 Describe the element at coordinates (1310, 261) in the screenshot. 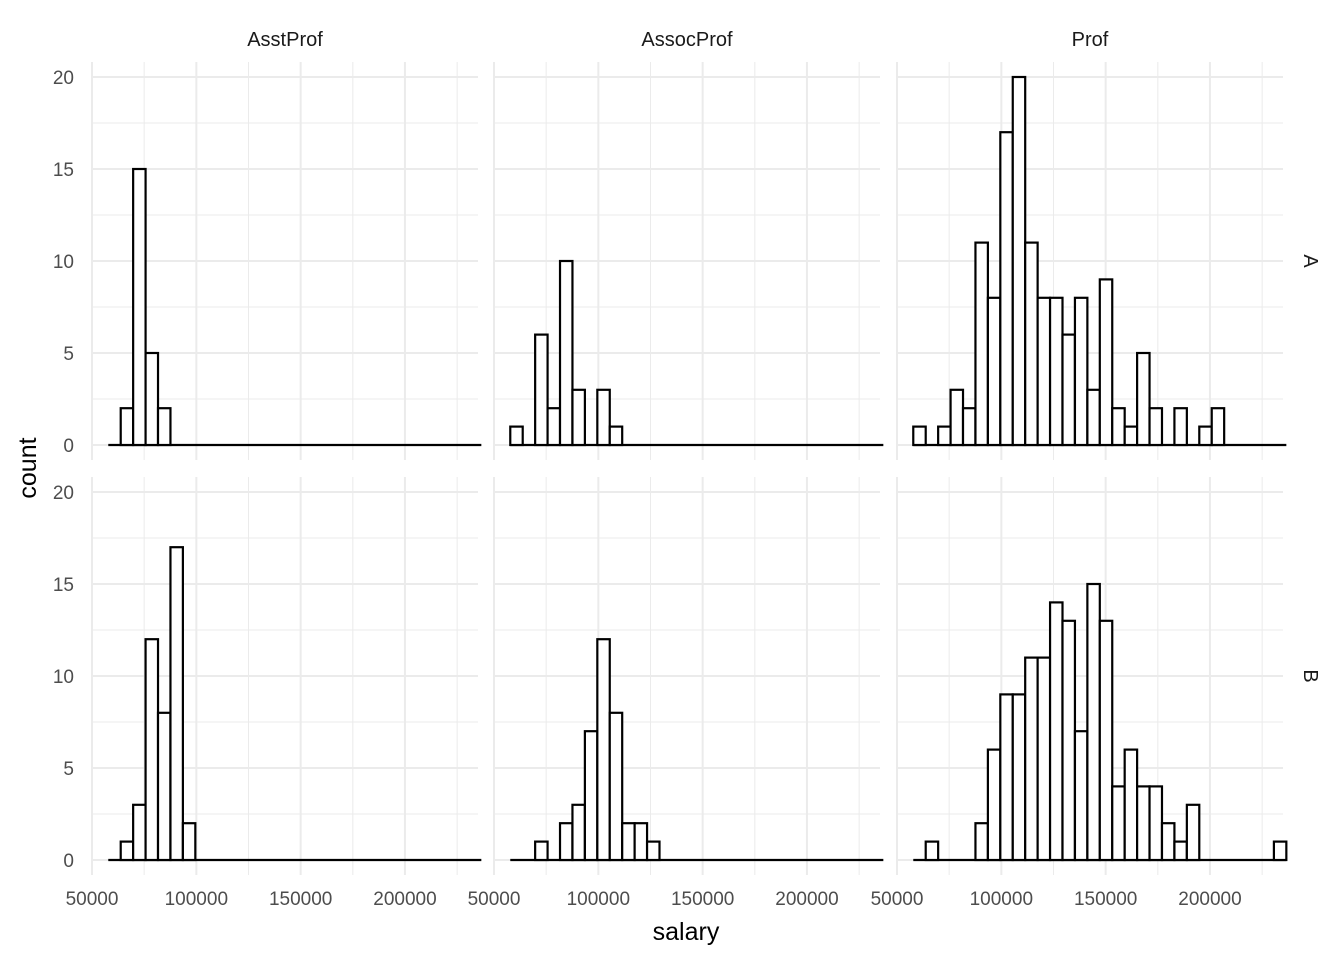

I see `facet-row-label: A` at that location.